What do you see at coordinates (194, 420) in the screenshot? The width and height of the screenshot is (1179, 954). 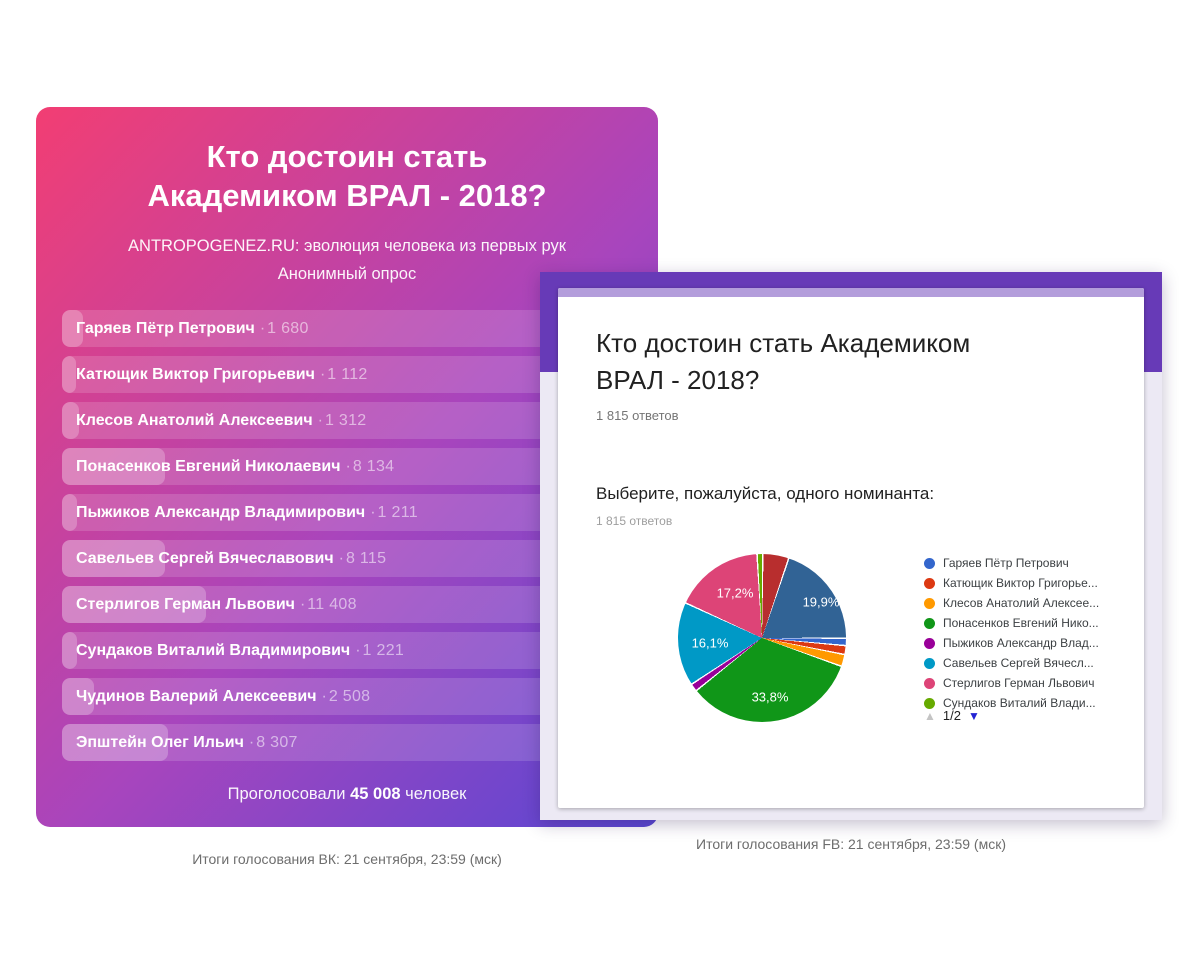 I see `vk-option-name: Клесов Анатолий Алексеевич` at bounding box center [194, 420].